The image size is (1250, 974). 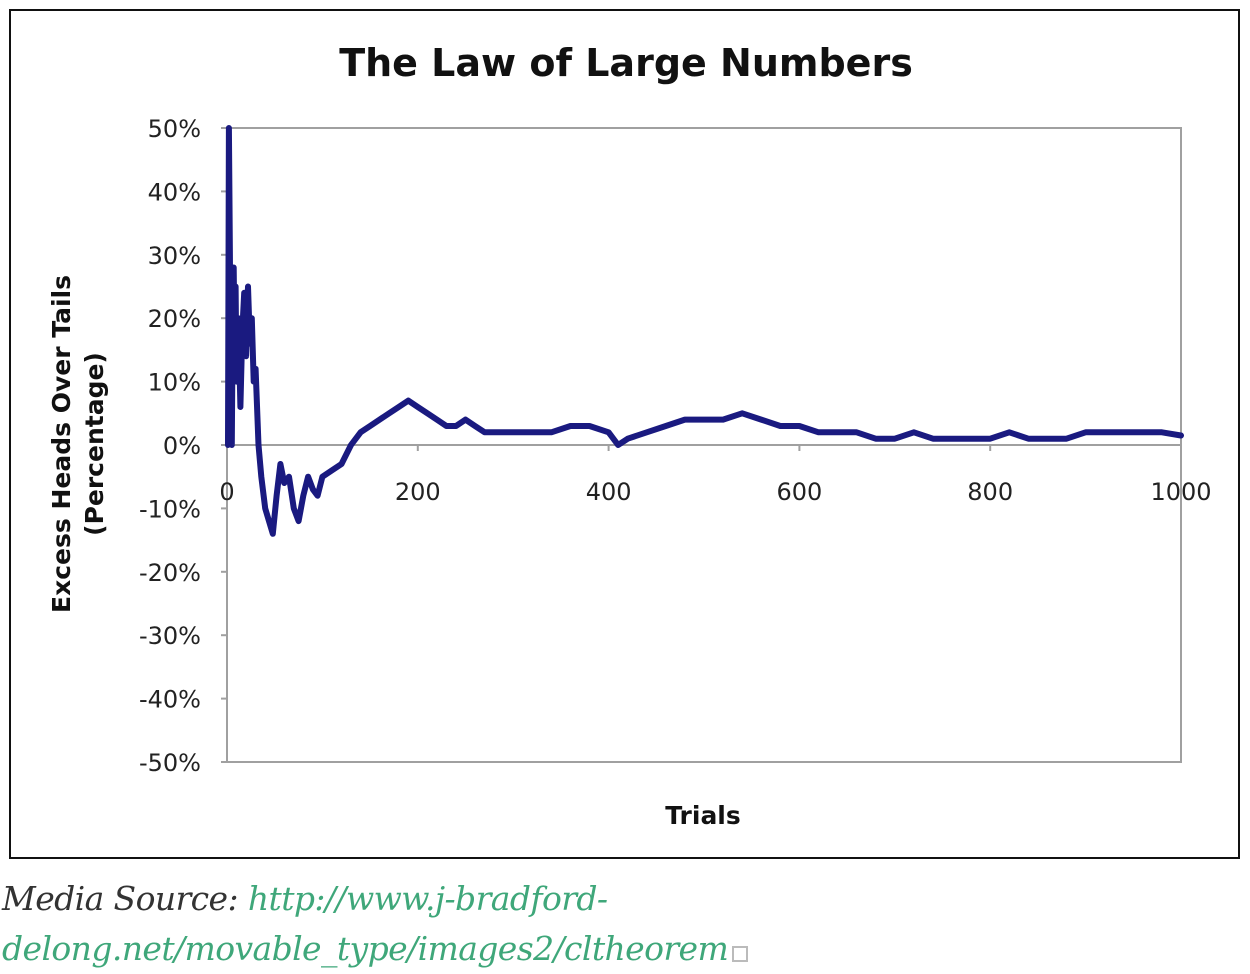 I want to click on y-tick-label: 20%, so click(x=174, y=319).